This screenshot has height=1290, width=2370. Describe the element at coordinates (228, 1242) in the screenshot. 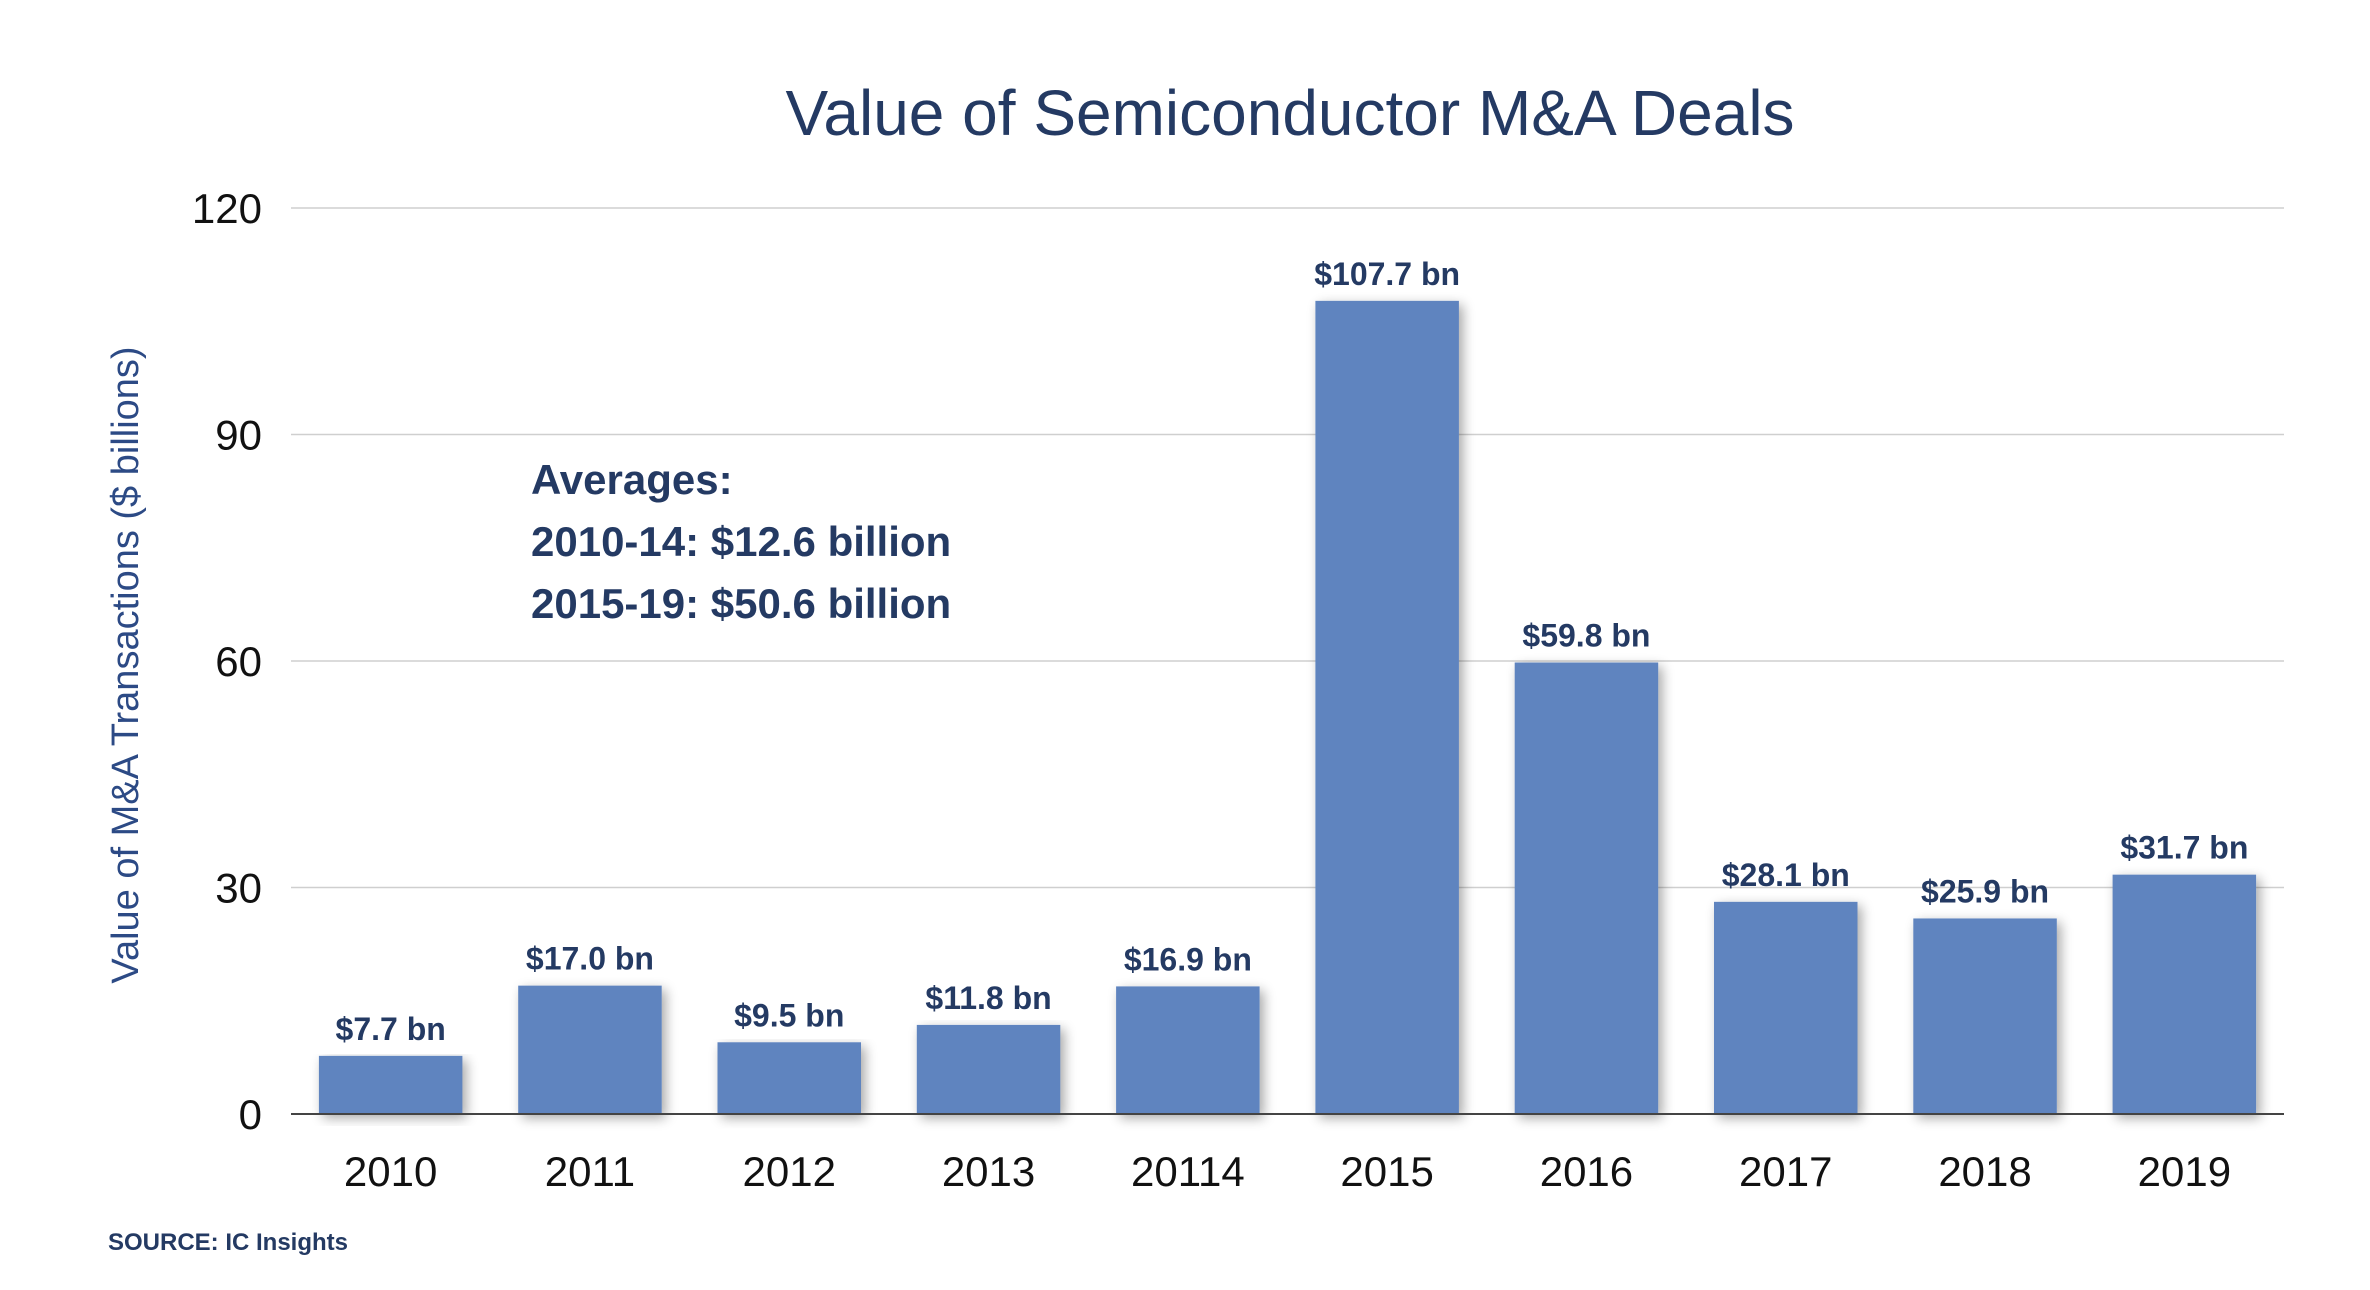

I see `source-note: SOURCE: IC Insights` at that location.